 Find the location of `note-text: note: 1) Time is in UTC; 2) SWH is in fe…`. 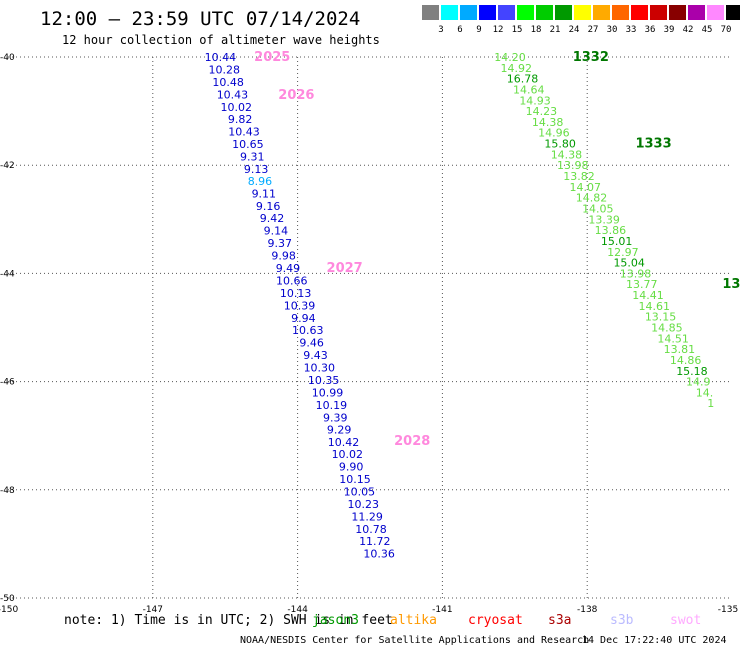

note-text: note: 1) Time is in UTC; 2) SWH is in fe… is located at coordinates (228, 620).